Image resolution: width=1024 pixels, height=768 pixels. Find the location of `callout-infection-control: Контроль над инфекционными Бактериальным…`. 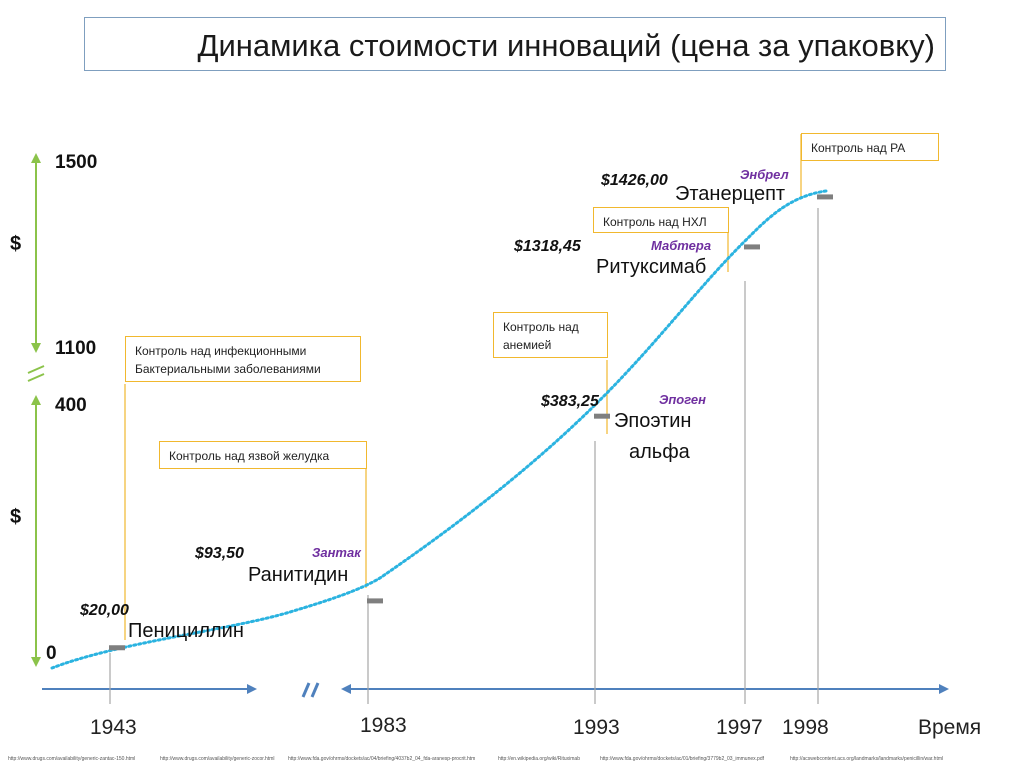

callout-infection-control: Контроль над инфекционными Бактериальным… is located at coordinates (243, 359).